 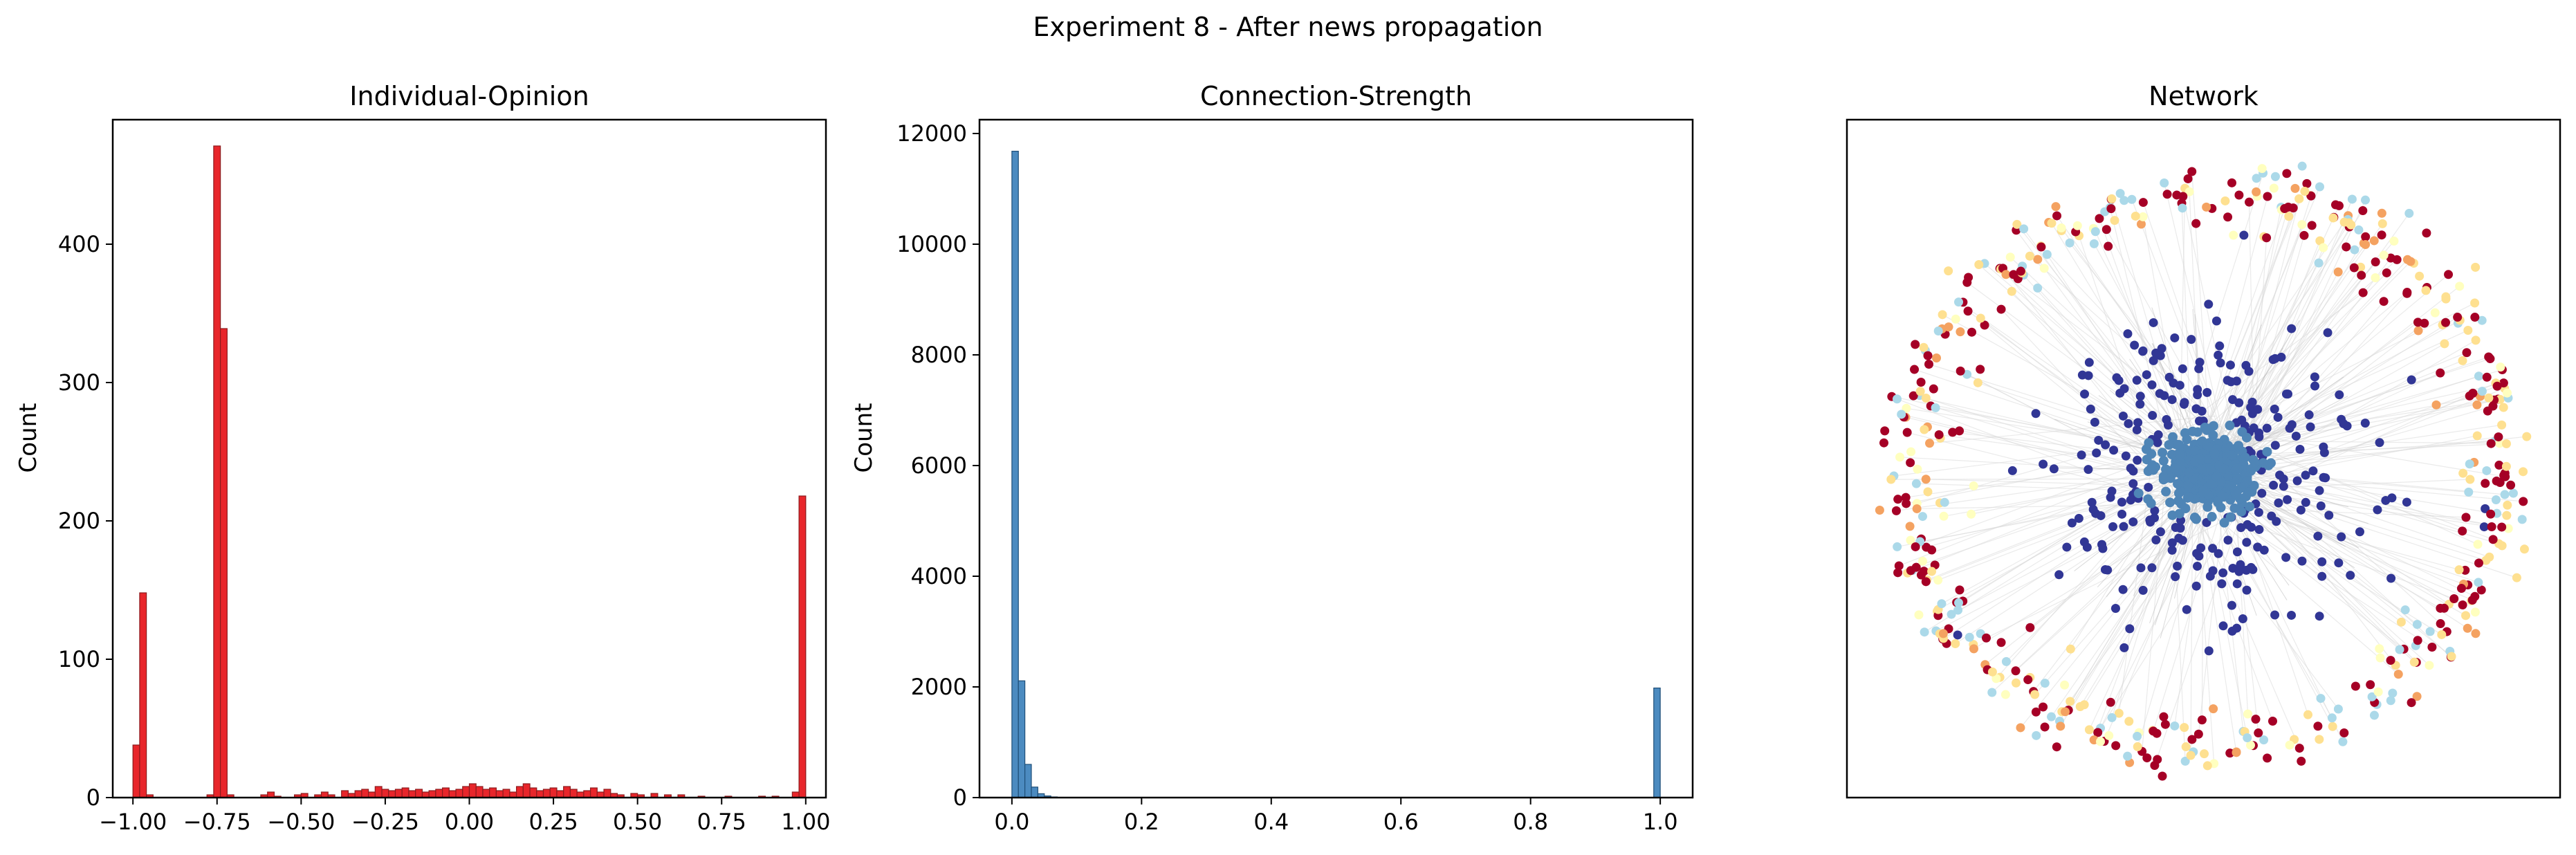 What do you see at coordinates (2203, 96) in the screenshot?
I see `network-chart-title: Network` at bounding box center [2203, 96].